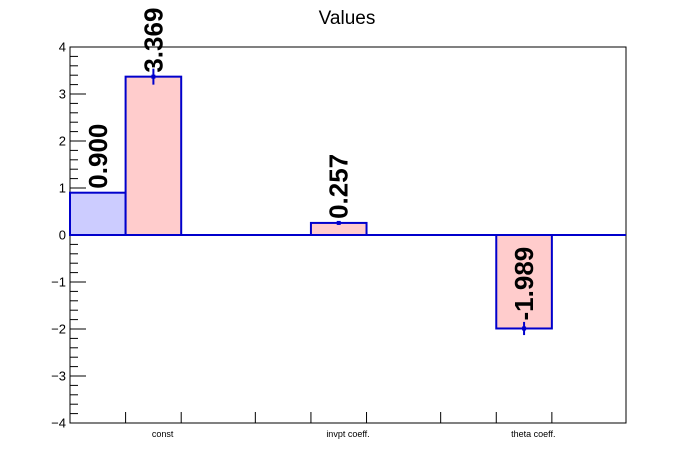 The width and height of the screenshot is (696, 472). What do you see at coordinates (58, 423) in the screenshot?
I see `y-tick-label: −4` at bounding box center [58, 423].